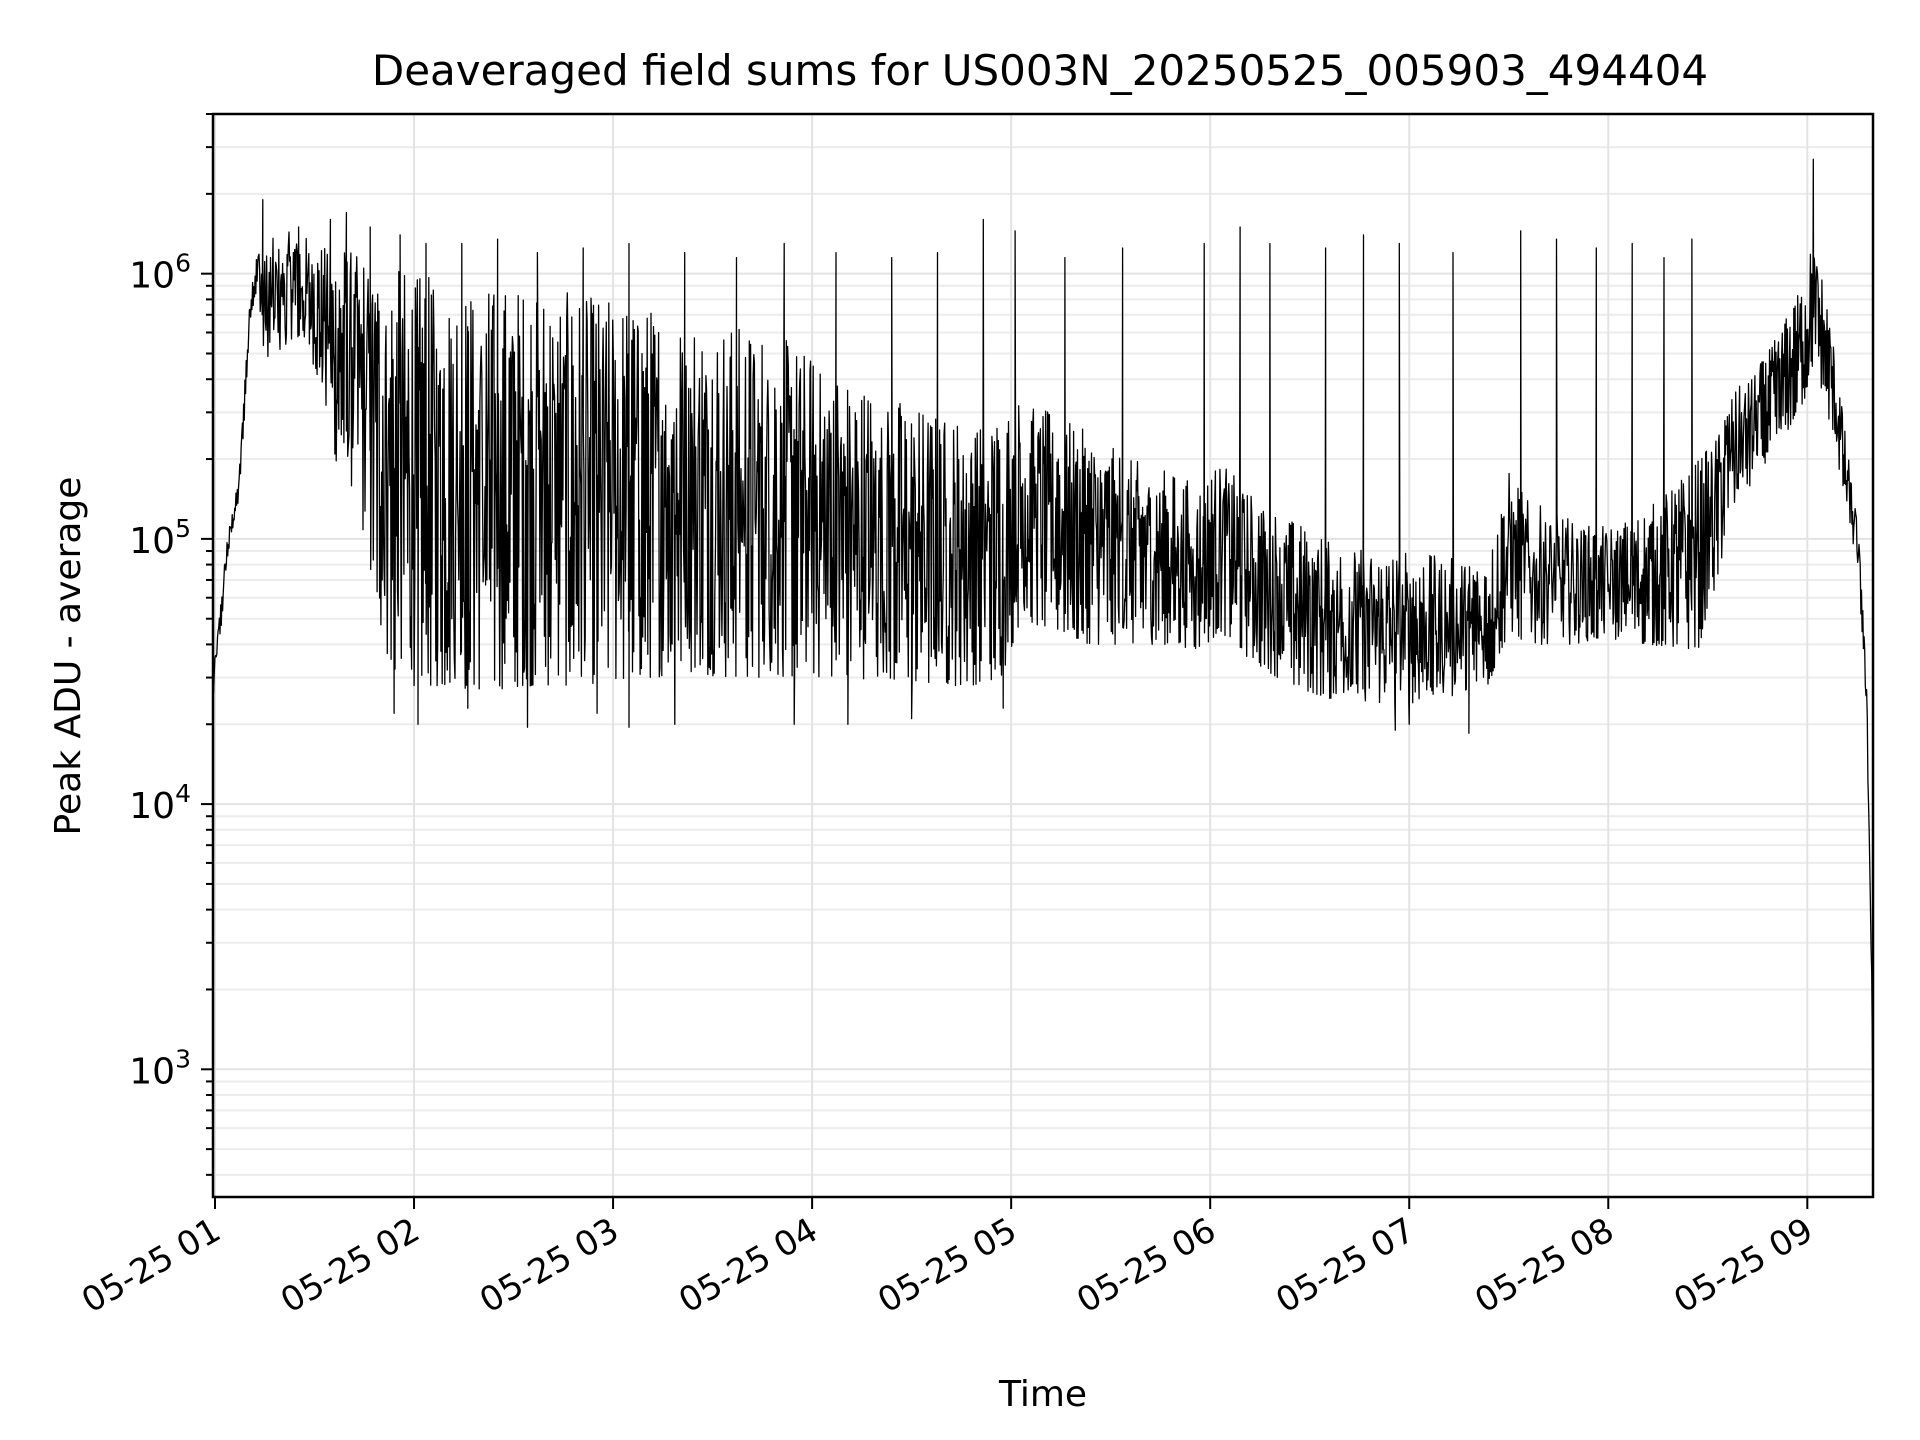 This screenshot has width=1920, height=1440. What do you see at coordinates (160, 803) in the screenshot?
I see `y-tick-label: 10⁴` at bounding box center [160, 803].